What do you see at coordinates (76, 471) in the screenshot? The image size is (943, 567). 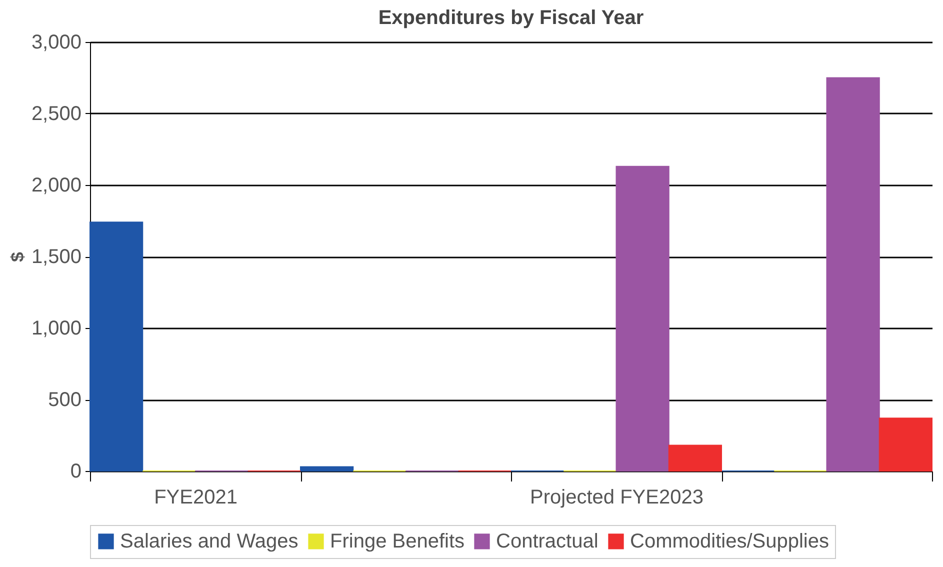 I see `y-tick-label: 0` at bounding box center [76, 471].